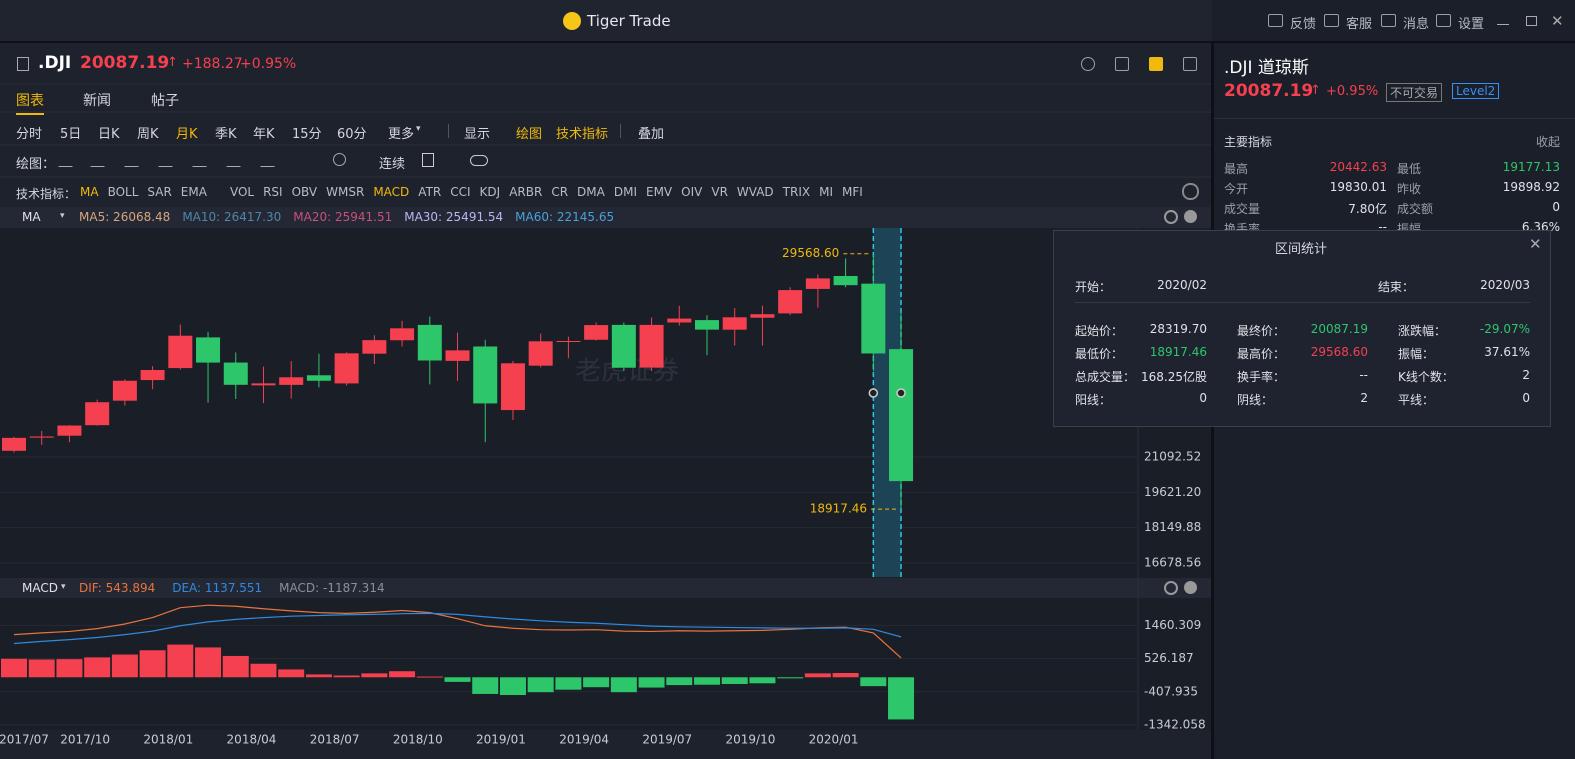 The height and width of the screenshot is (759, 1575). Describe the element at coordinates (193, 192) in the screenshot. I see `indicator: EMA` at that location.